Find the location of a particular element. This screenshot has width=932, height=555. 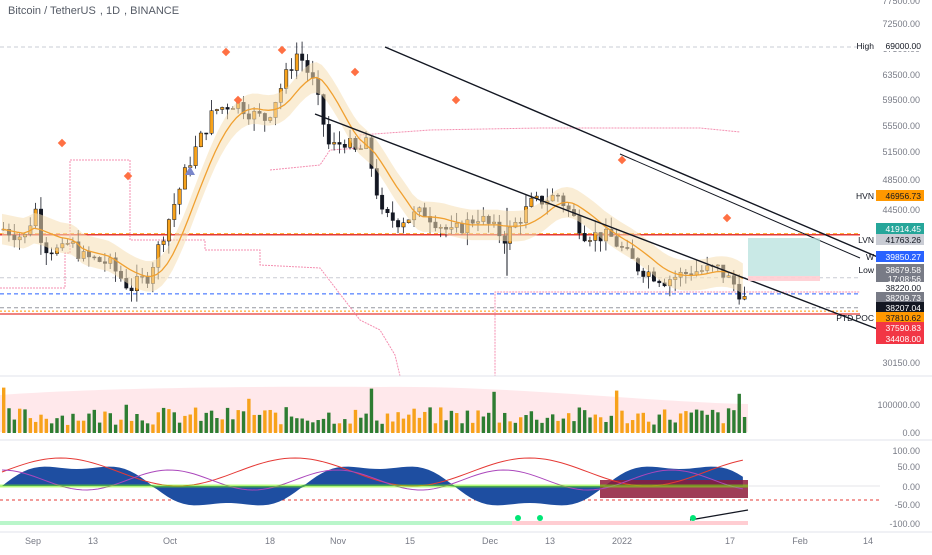

signal-triangle-marker is located at coordinates (190, 170).